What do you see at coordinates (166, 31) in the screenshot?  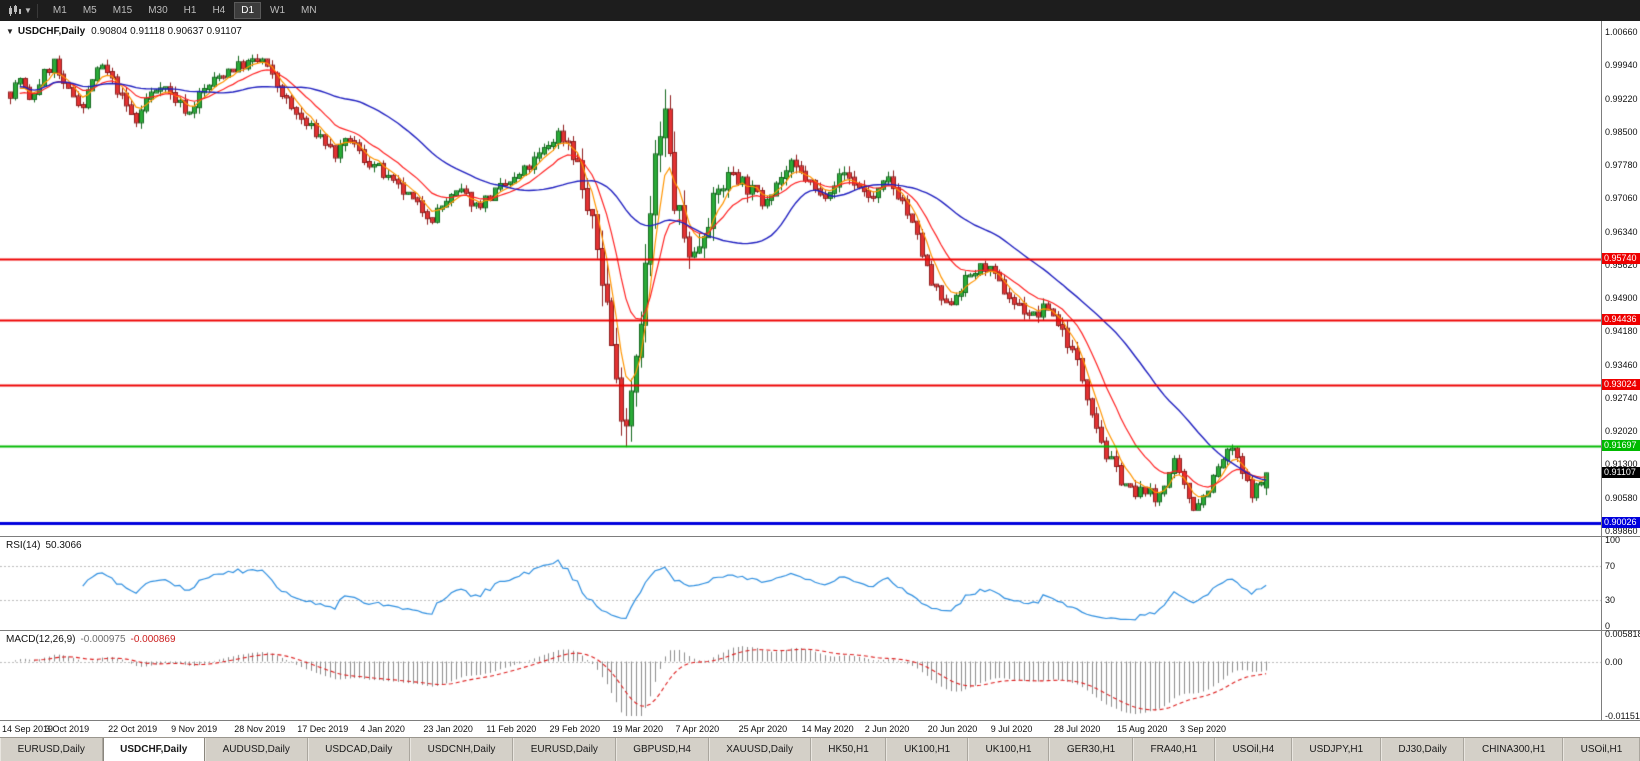 I see `ohlc-values: 0.90804 0.91118 0.90637 0.91107` at bounding box center [166, 31].